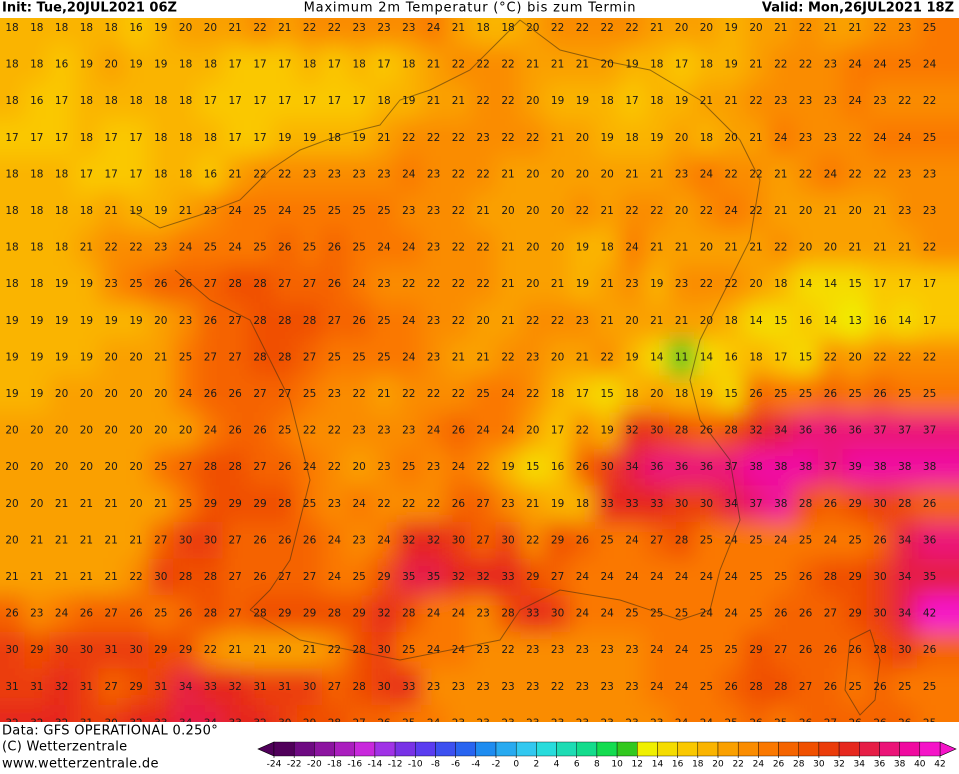  Describe the element at coordinates (855, 467) in the screenshot. I see `temperature-value: 39` at that location.